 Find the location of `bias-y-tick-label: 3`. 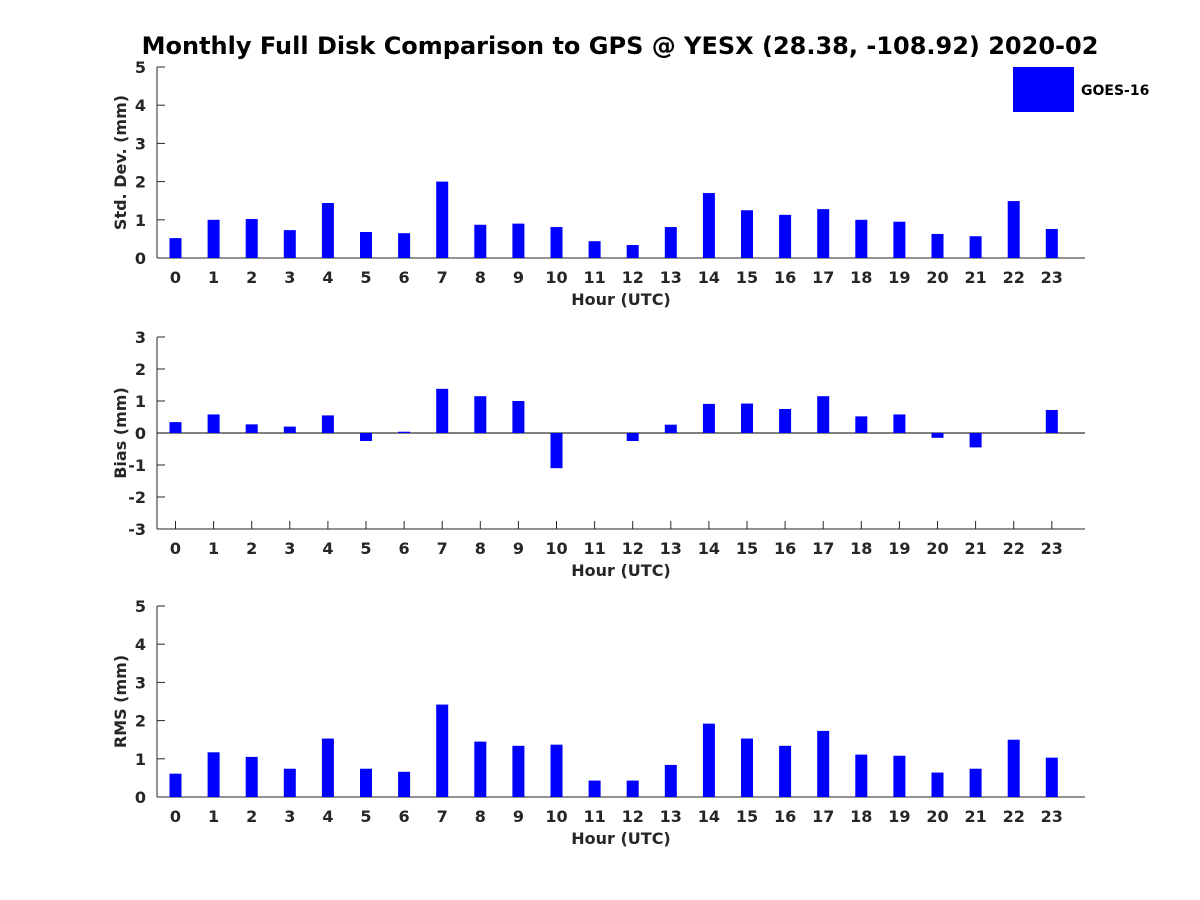

bias-y-tick-label: 3 is located at coordinates (140, 337).